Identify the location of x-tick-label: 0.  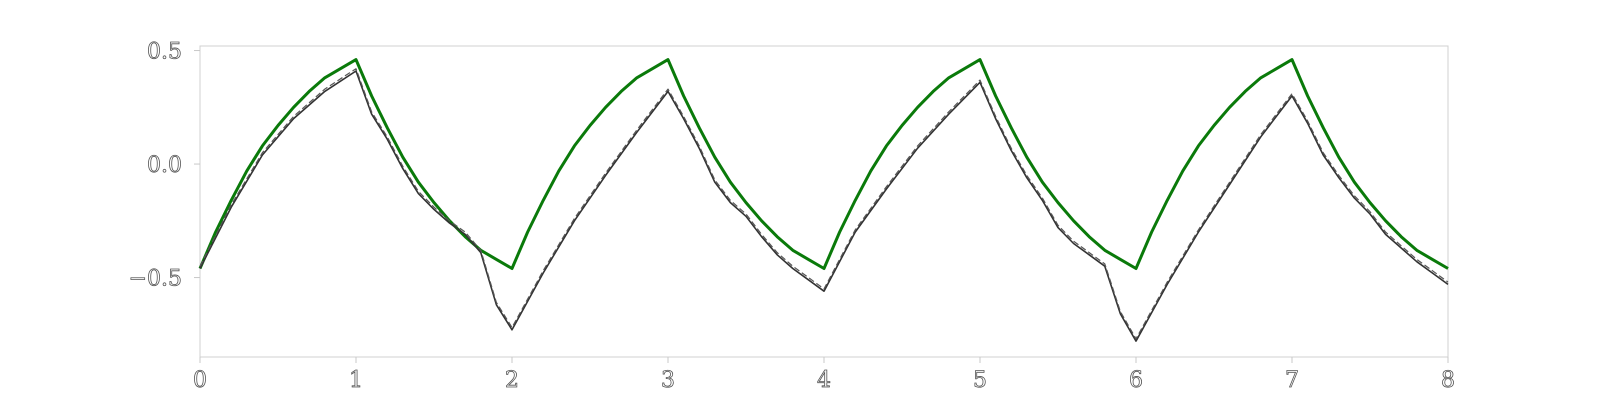
(200, 380).